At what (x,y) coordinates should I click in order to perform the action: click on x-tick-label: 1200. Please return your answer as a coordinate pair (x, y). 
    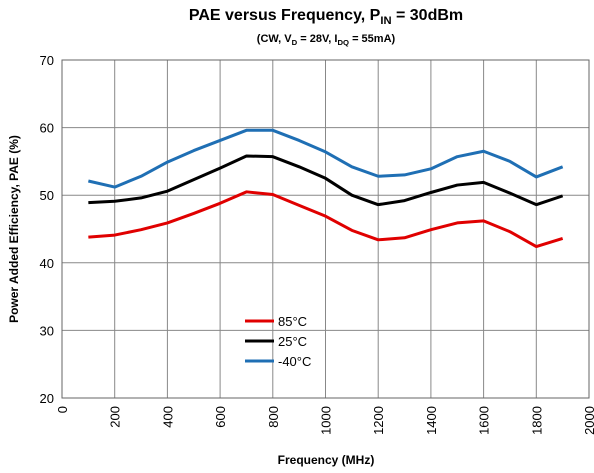
    Looking at the image, I should click on (378, 420).